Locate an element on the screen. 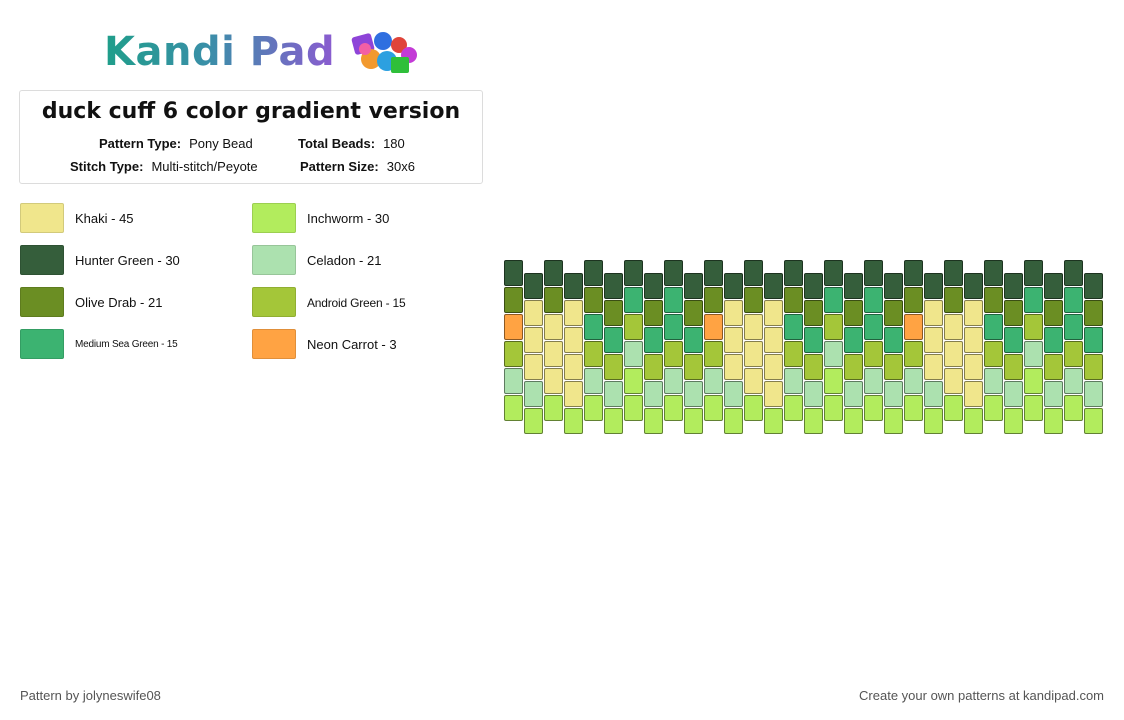 Image resolution: width=1124 pixels, height=720 pixels. pattern-title: duck cuff 6 color gradient version is located at coordinates (251, 111).